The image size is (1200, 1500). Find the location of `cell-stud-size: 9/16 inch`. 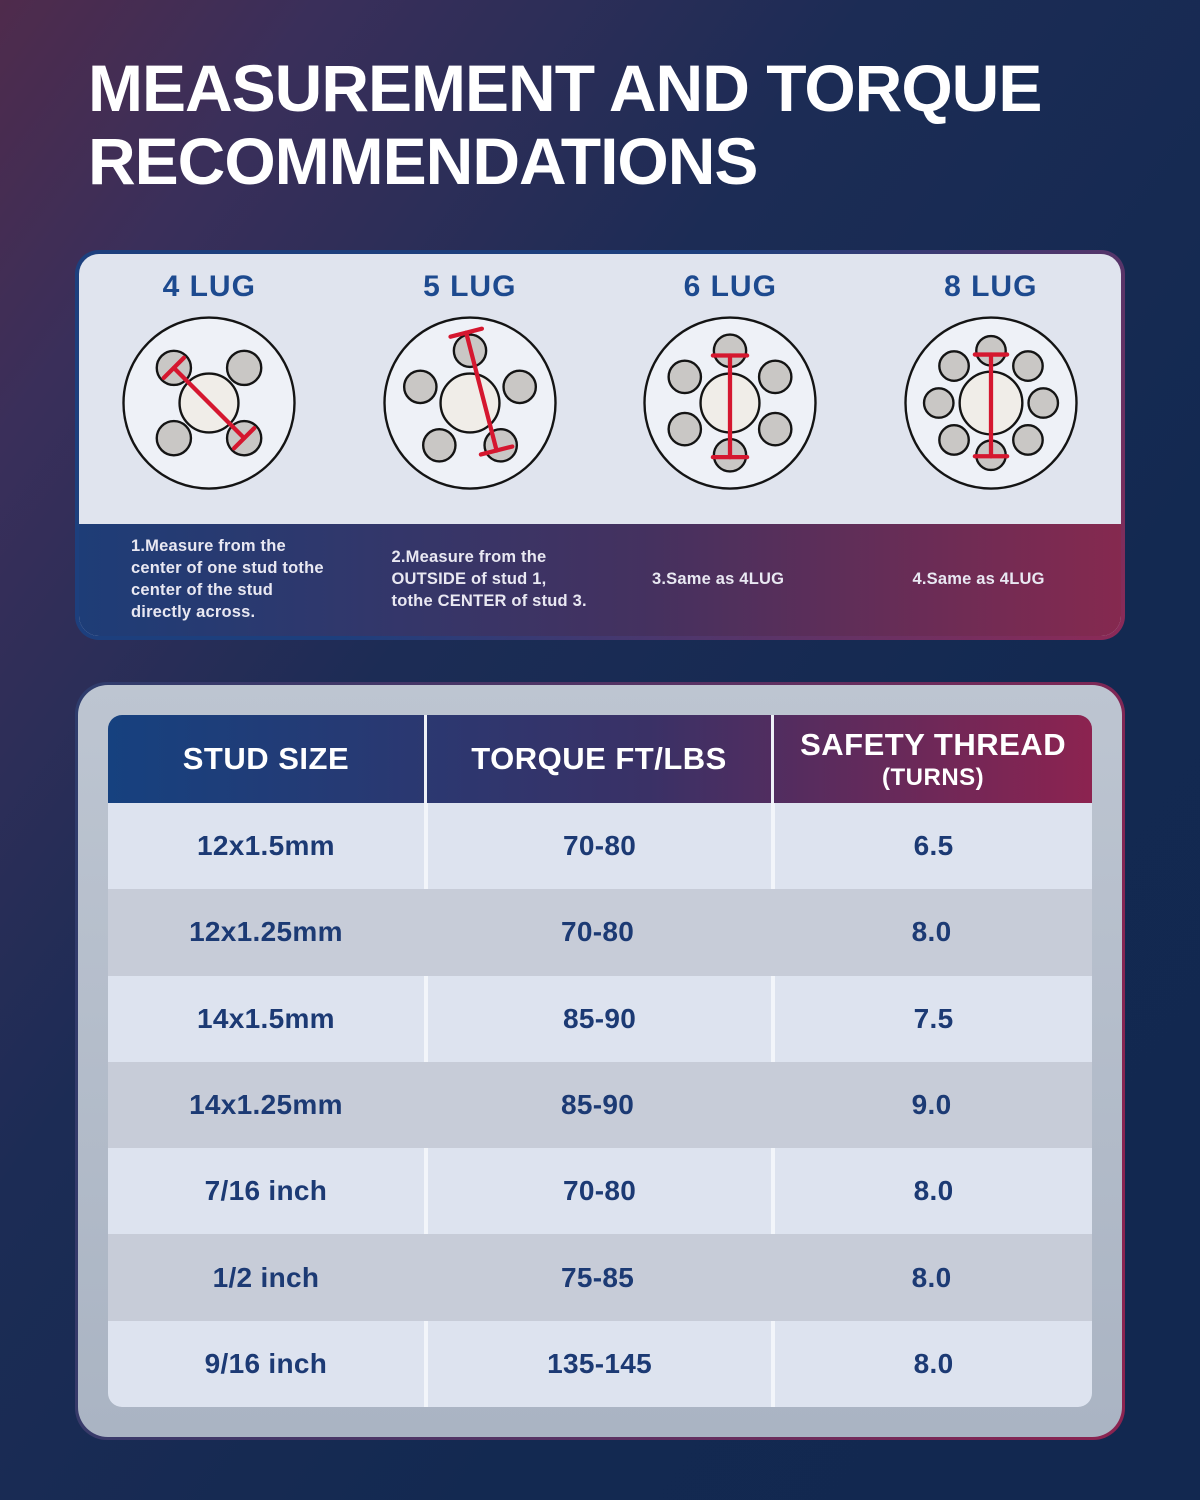

cell-stud-size: 9/16 inch is located at coordinates (266, 1363).